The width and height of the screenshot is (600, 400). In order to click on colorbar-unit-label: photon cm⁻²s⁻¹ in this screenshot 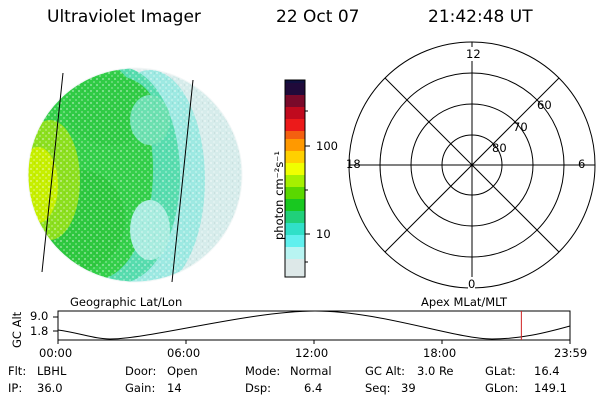, I will do `click(279, 195)`.